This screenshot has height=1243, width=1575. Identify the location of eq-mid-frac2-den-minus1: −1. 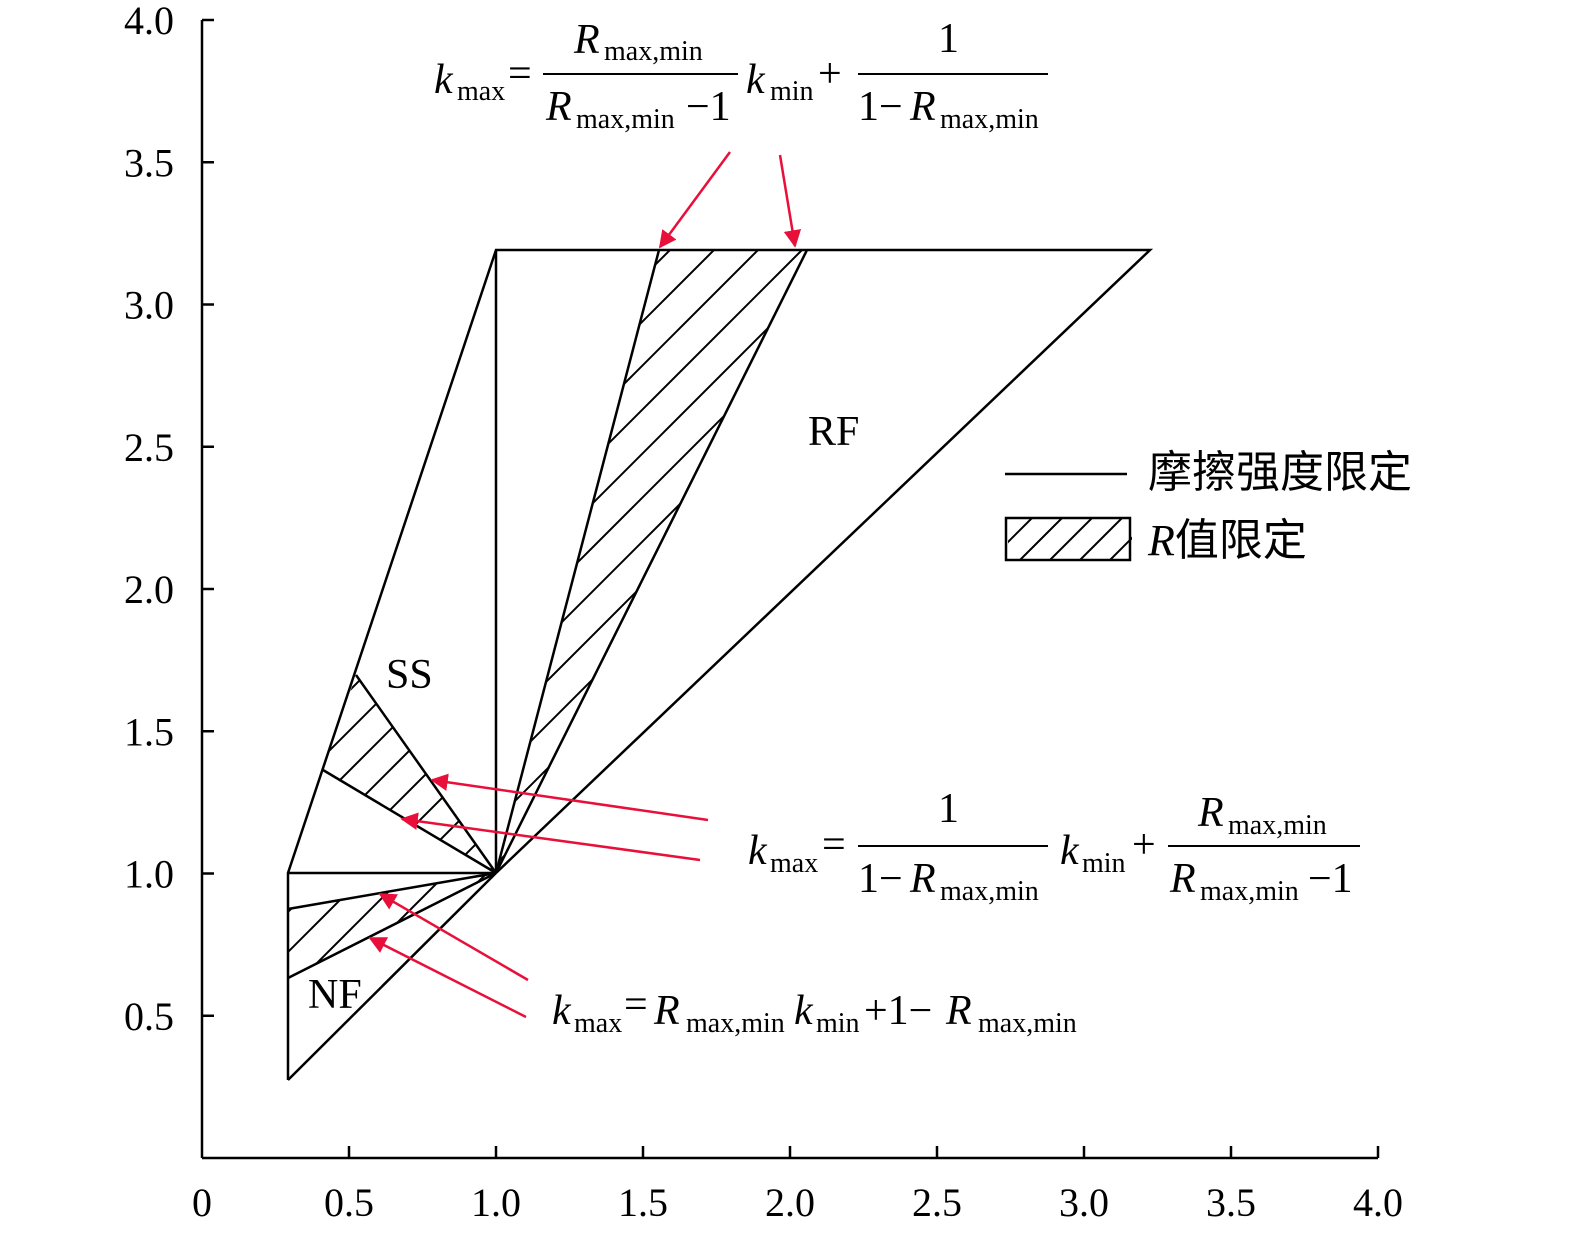
(1330, 879).